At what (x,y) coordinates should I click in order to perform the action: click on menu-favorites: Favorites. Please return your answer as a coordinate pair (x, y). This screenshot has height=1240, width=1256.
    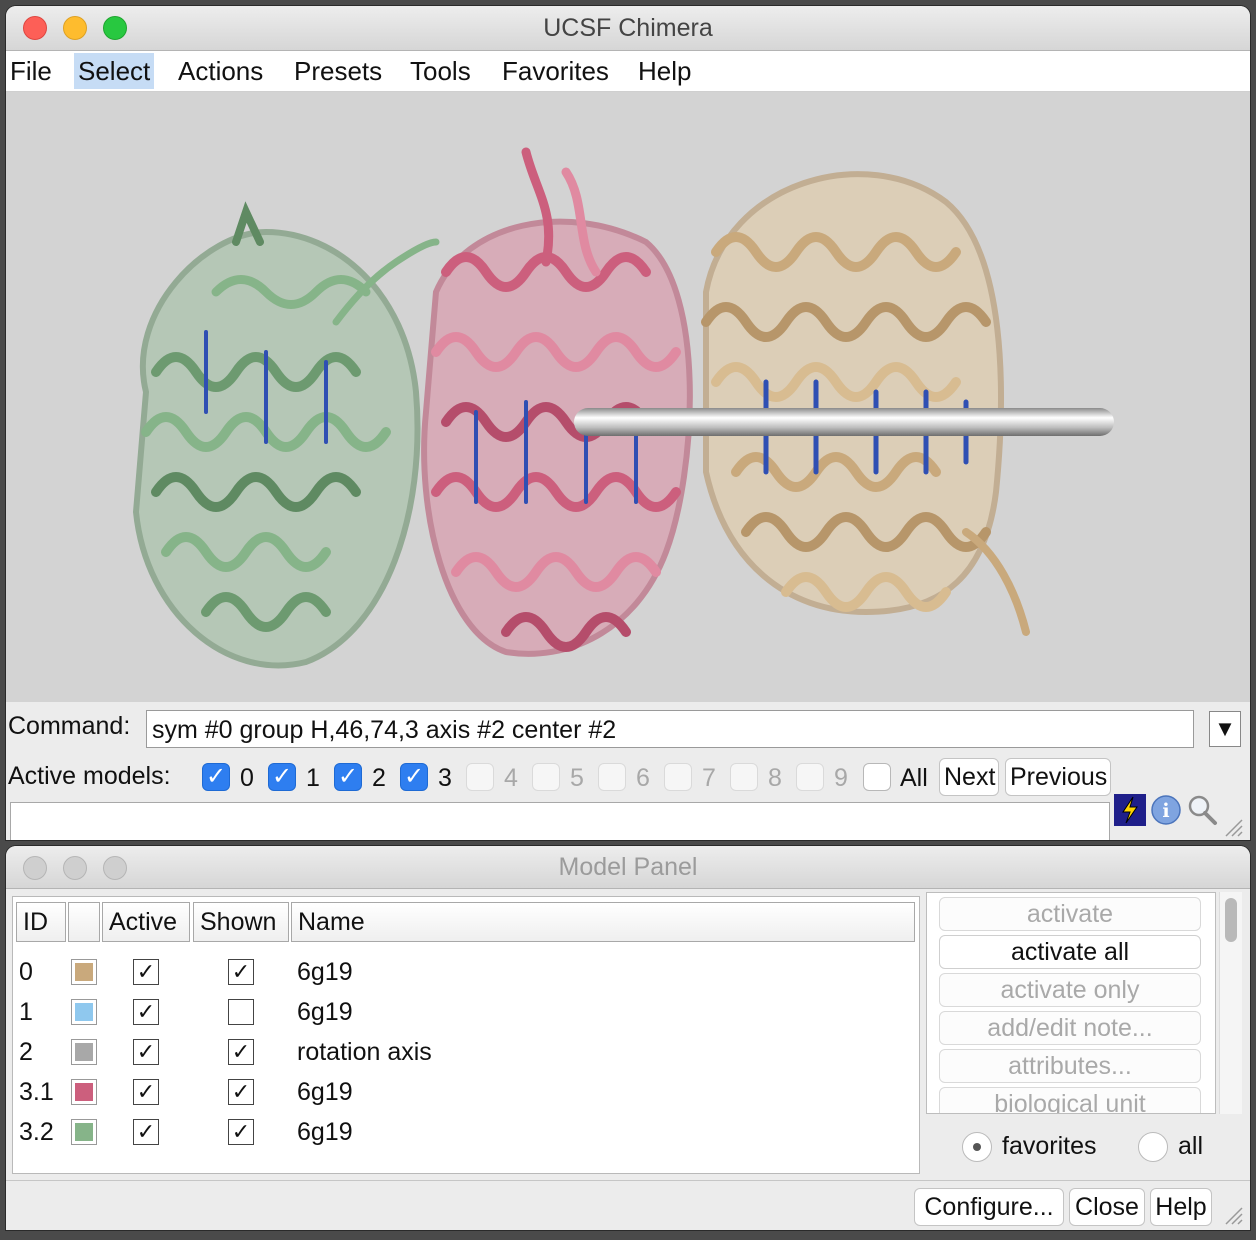
    Looking at the image, I should click on (555, 71).